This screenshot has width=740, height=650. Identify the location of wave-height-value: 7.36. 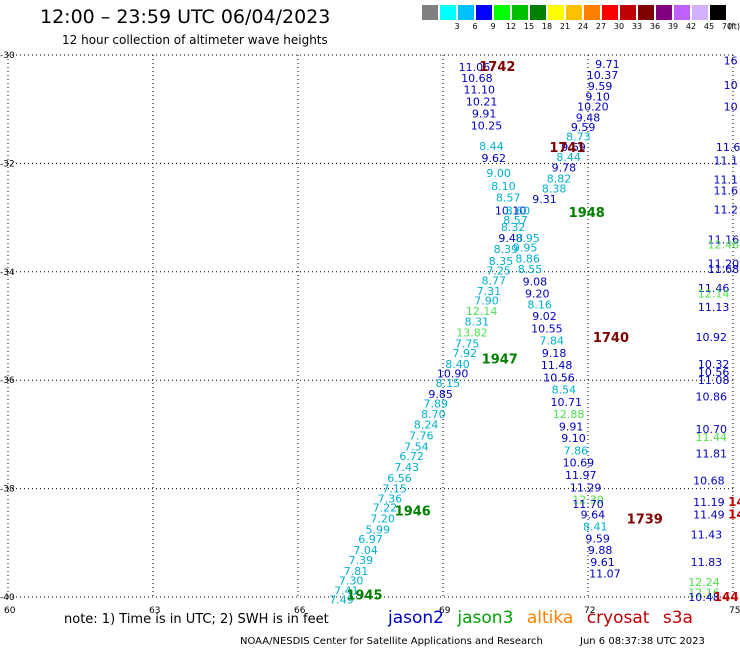
(390, 498).